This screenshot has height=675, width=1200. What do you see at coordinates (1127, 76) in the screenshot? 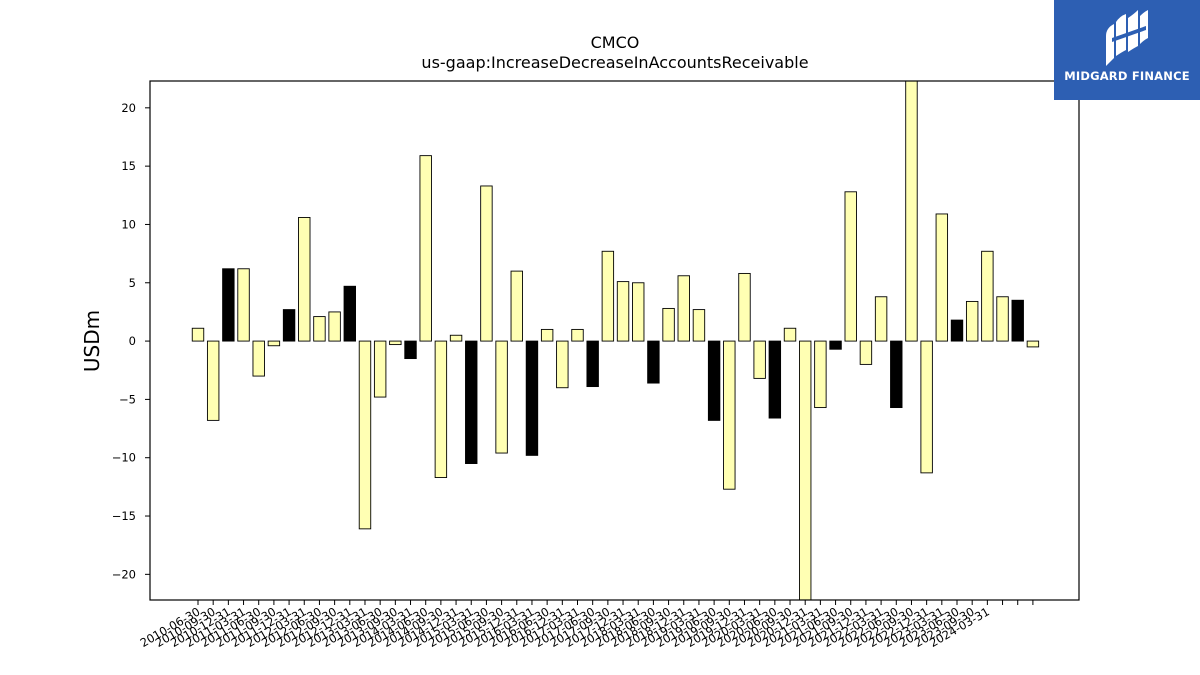
I see `brand-name: MIDGARD FINANCE` at bounding box center [1127, 76].